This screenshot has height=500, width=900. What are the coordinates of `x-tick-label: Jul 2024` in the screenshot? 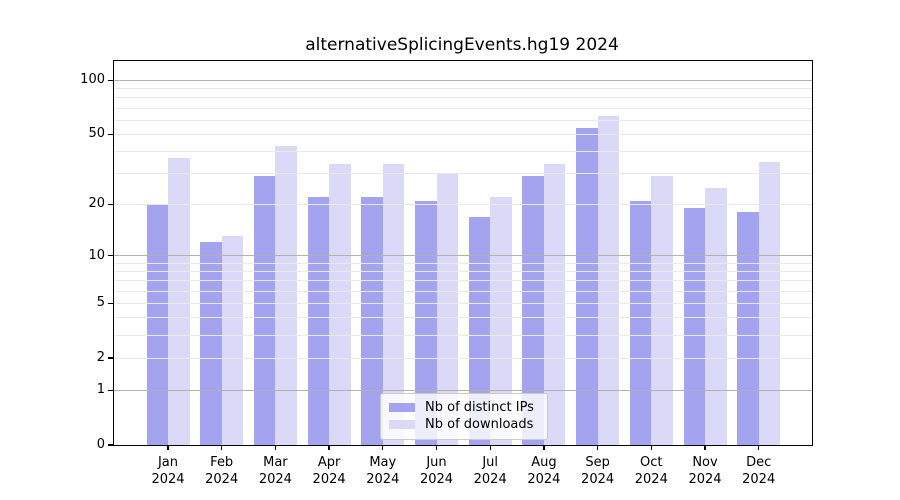 It's located at (490, 471).